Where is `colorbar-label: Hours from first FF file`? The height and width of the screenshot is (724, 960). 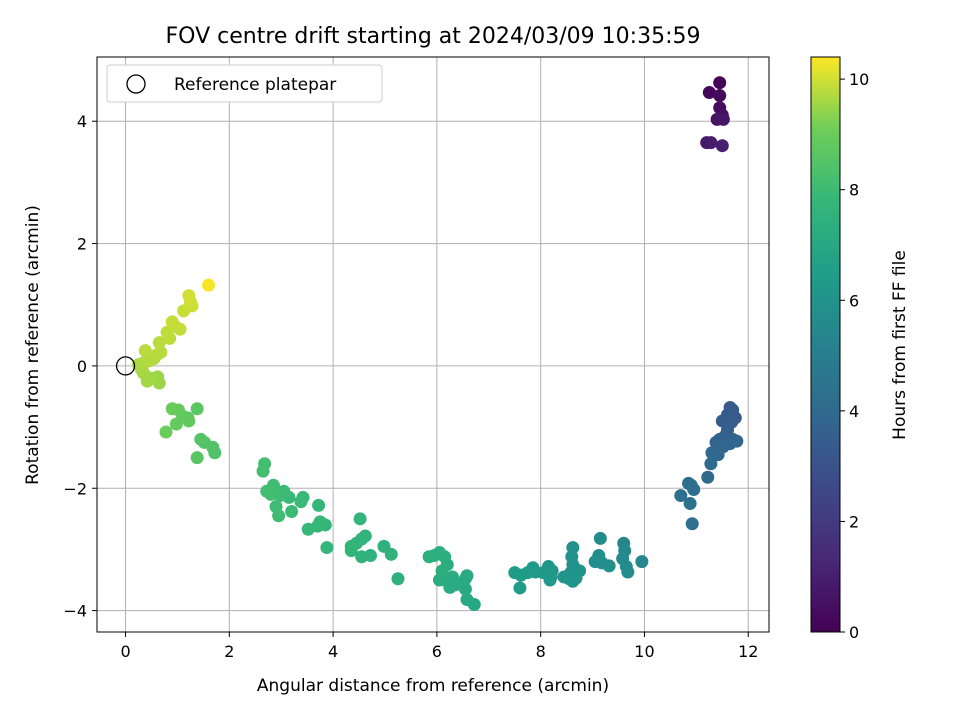
colorbar-label: Hours from first FF file is located at coordinates (900, 345).